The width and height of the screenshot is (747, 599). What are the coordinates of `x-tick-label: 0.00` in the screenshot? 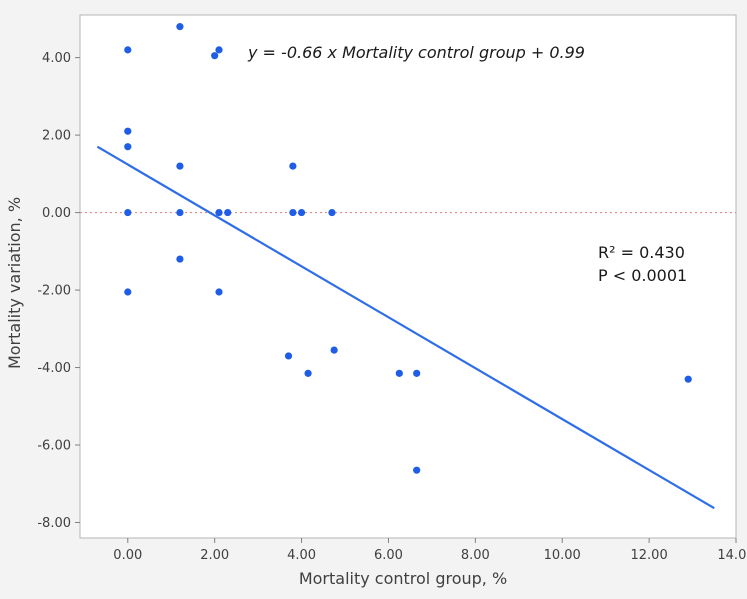 It's located at (127, 555).